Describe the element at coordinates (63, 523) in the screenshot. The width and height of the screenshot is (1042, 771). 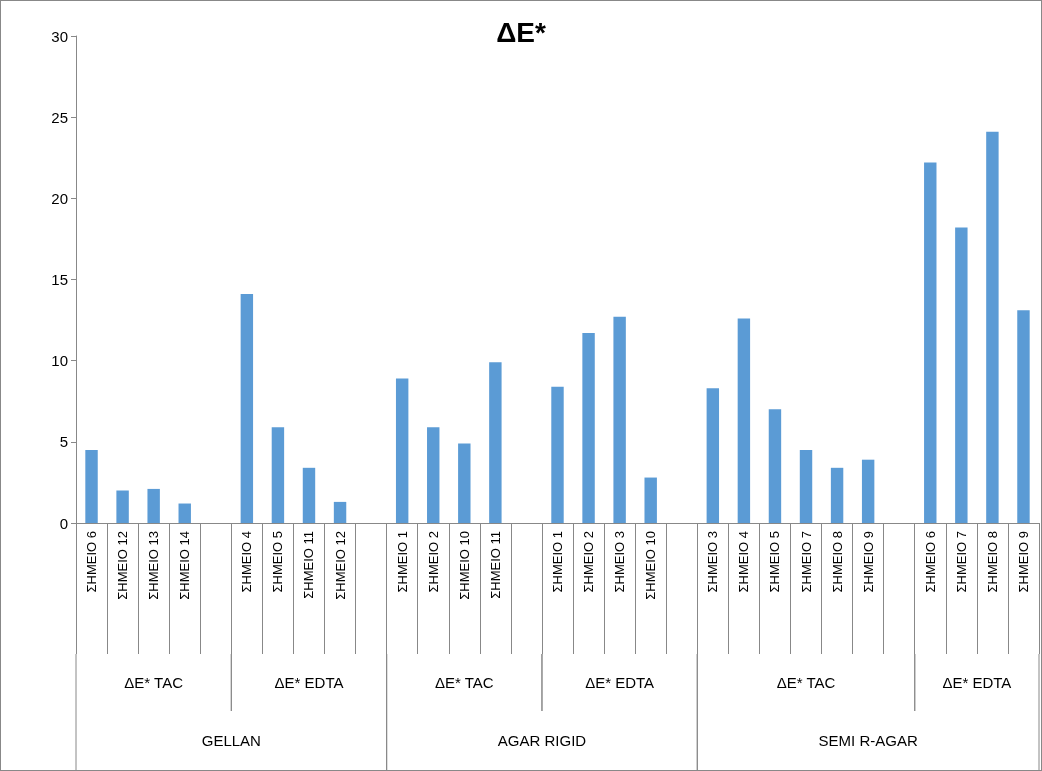
I see `y-tick-label: 0` at that location.